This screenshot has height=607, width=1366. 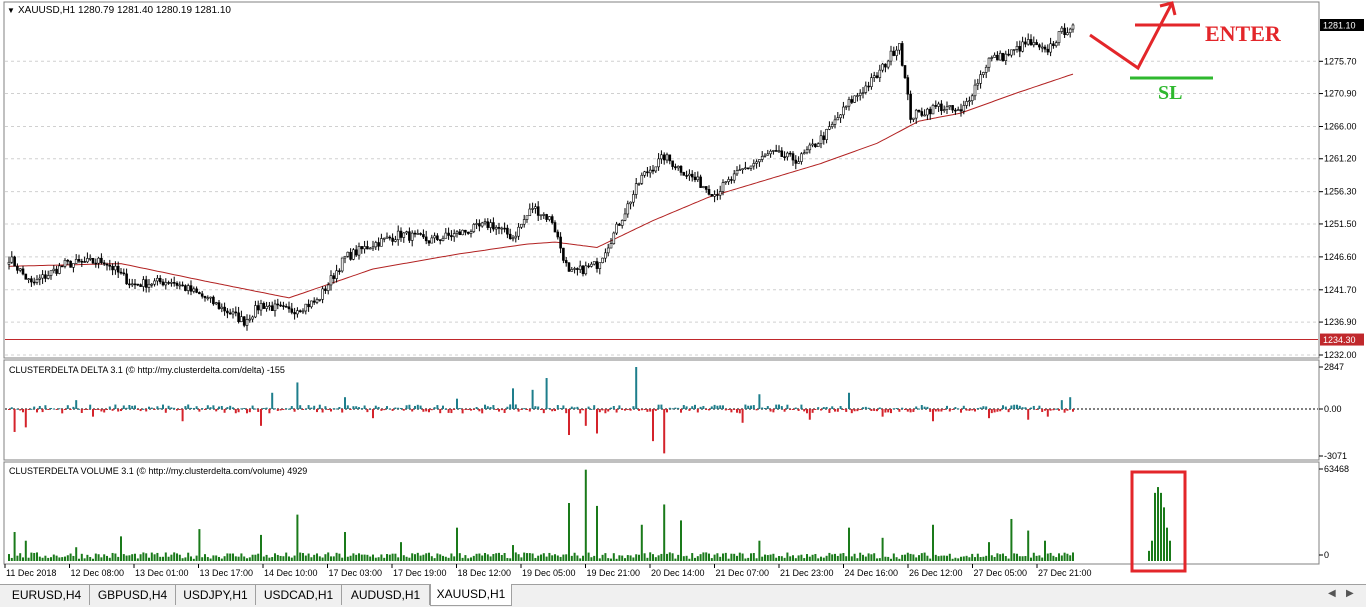 I want to click on scroll-left-icon: ◀, so click(x=1332, y=593).